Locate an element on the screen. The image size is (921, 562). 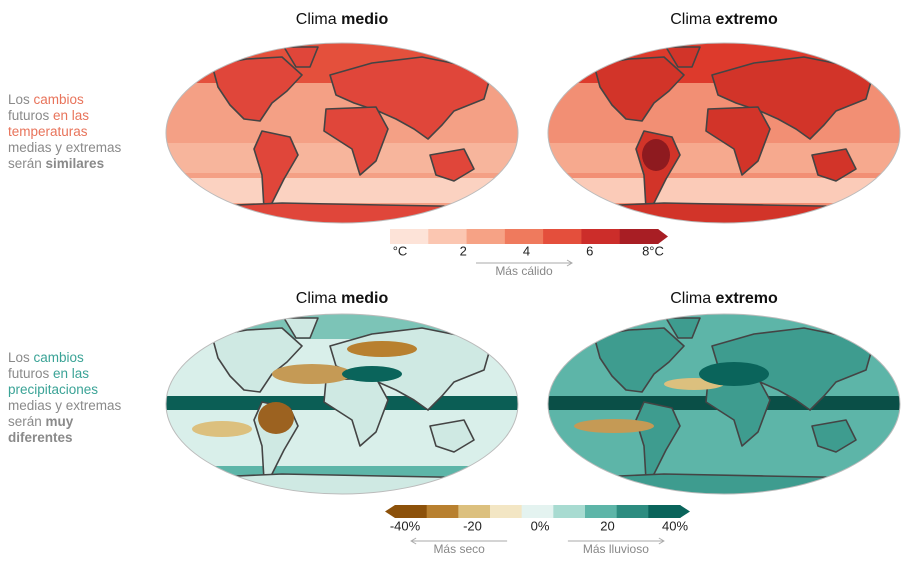
colorbar-label: °C is located at coordinates (400, 250).